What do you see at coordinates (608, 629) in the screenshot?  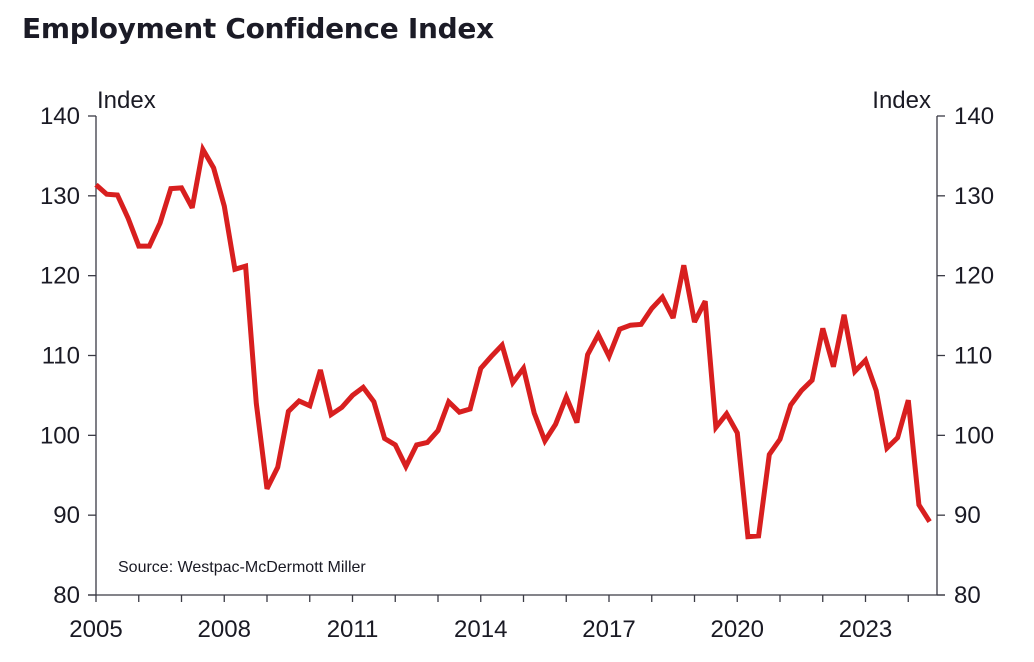 I see `x-tick-label: 2017` at bounding box center [608, 629].